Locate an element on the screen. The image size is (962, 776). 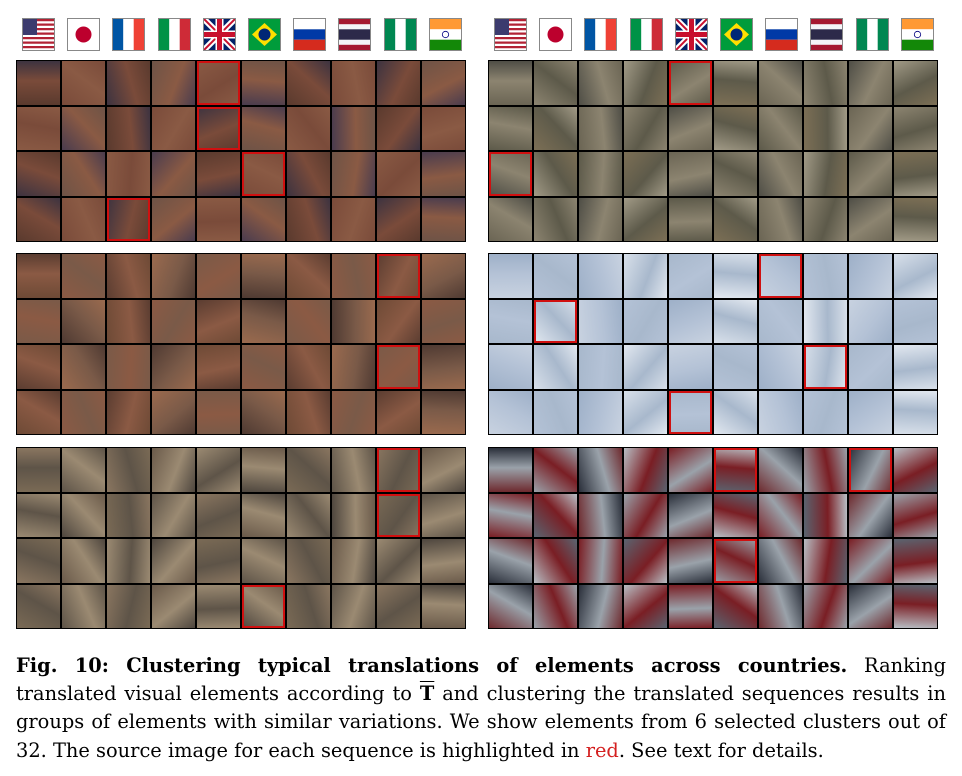
t-bar-symbol: T is located at coordinates (427, 694).